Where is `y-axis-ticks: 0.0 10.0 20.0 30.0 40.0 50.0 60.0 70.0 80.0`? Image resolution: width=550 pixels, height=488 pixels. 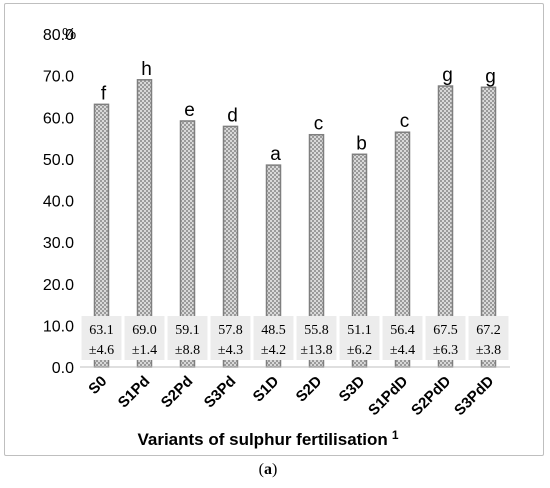
y-axis-ticks: 0.0 10.0 20.0 30.0 40.0 50.0 60.0 70.0 80.0 is located at coordinates (58, 202).